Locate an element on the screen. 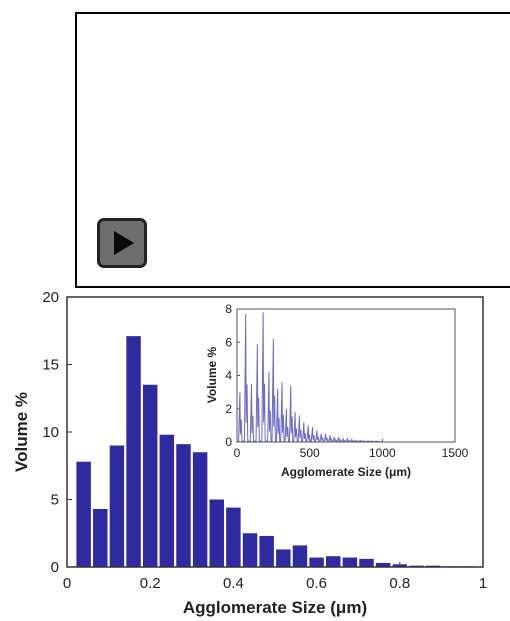  inset-y-tick-label: 6 is located at coordinates (228, 342).